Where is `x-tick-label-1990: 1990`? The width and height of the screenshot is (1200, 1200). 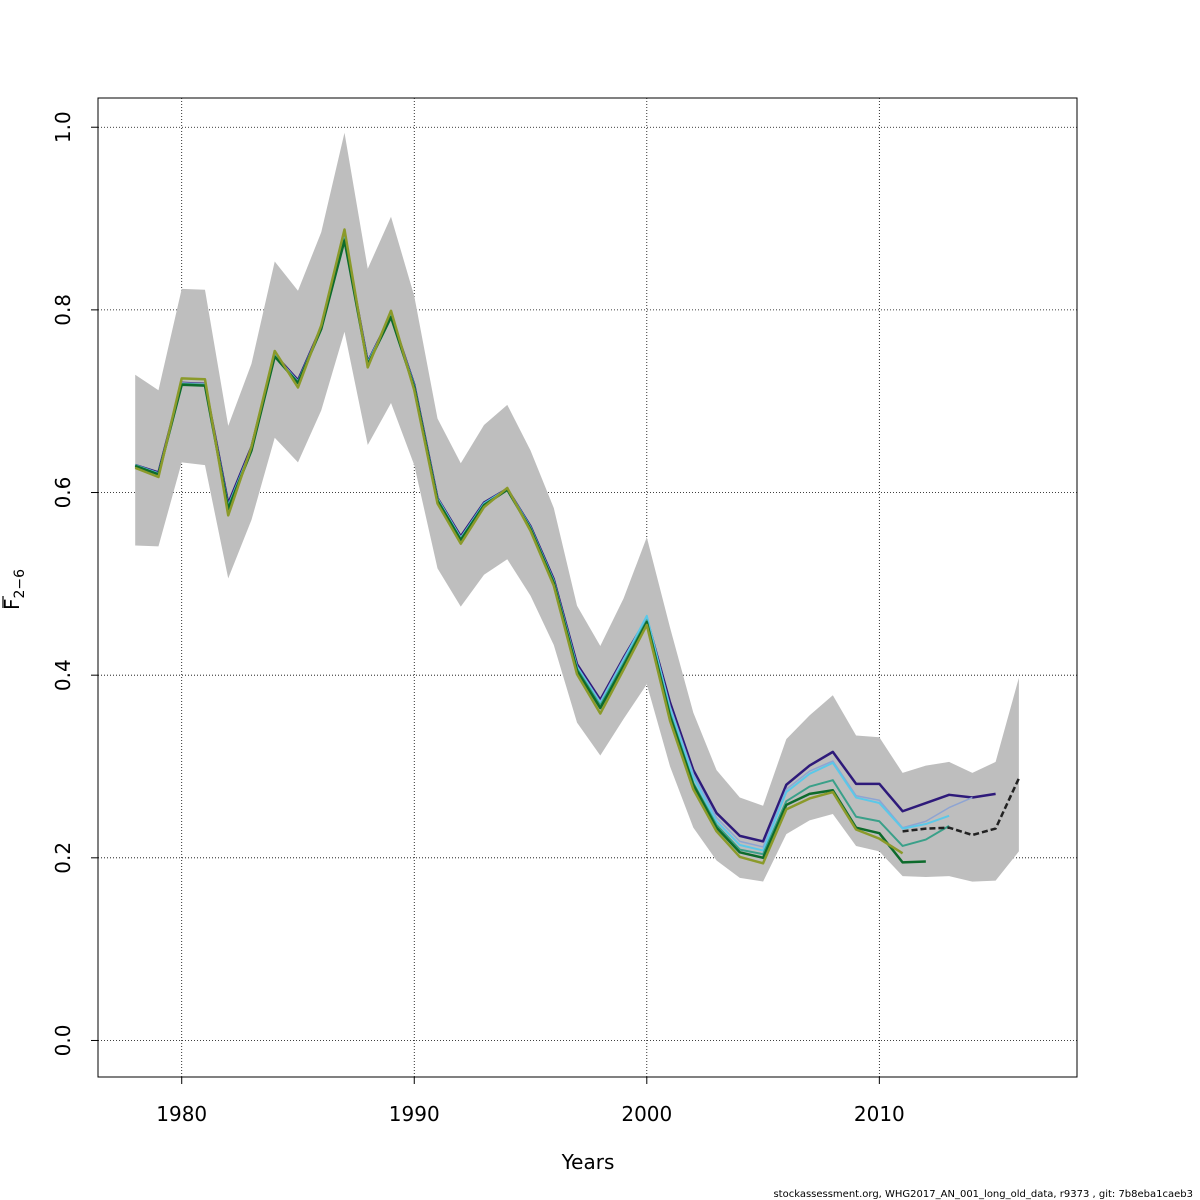
x-tick-label-1990: 1990 is located at coordinates (414, 1114).